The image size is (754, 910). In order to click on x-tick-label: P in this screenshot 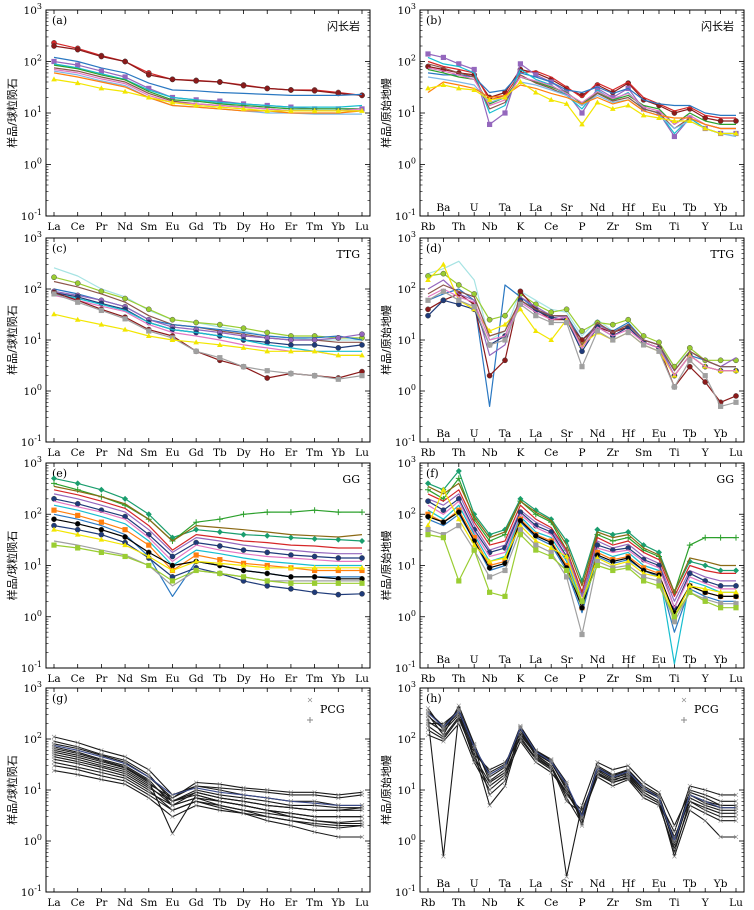, I will do `click(581, 679)`.